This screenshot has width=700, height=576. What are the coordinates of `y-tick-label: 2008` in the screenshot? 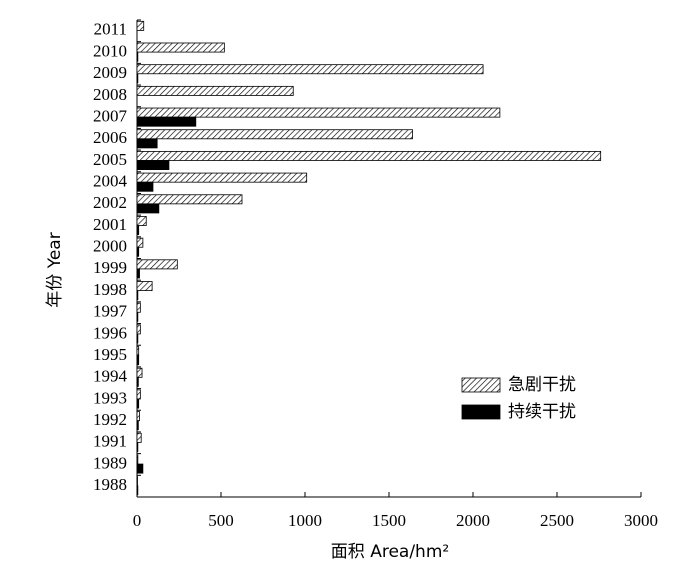 It's located at (110, 94).